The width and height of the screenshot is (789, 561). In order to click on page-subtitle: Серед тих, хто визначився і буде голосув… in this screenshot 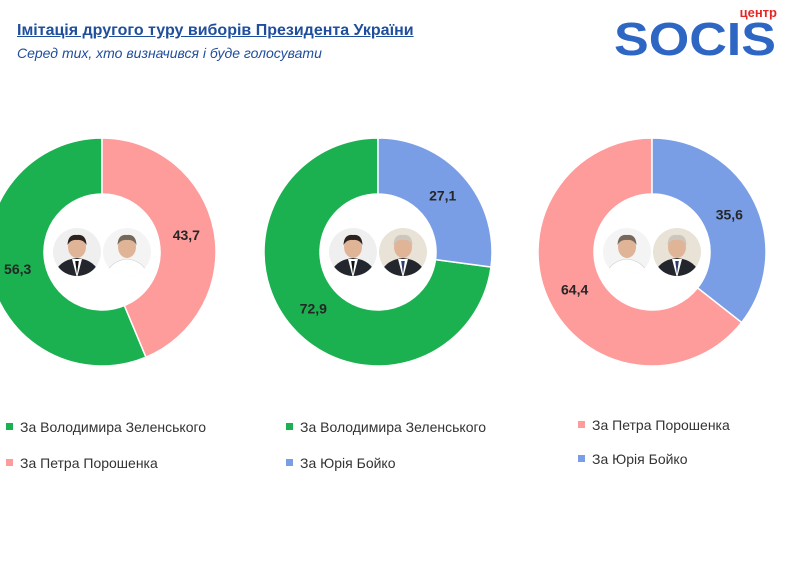, I will do `click(169, 53)`.